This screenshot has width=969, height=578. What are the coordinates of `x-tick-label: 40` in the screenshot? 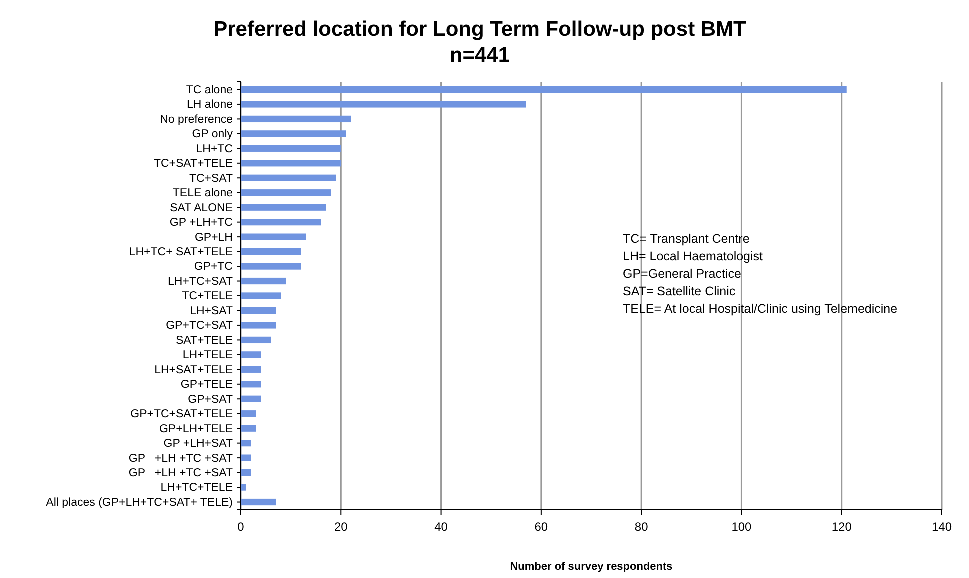 It's located at (441, 527).